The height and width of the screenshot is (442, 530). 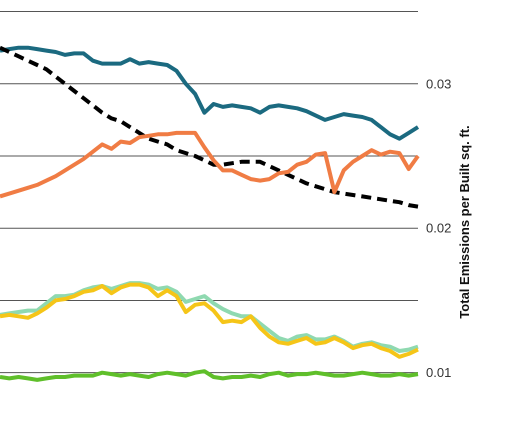 I want to click on y-tick-label: 0.01, so click(x=438, y=372).